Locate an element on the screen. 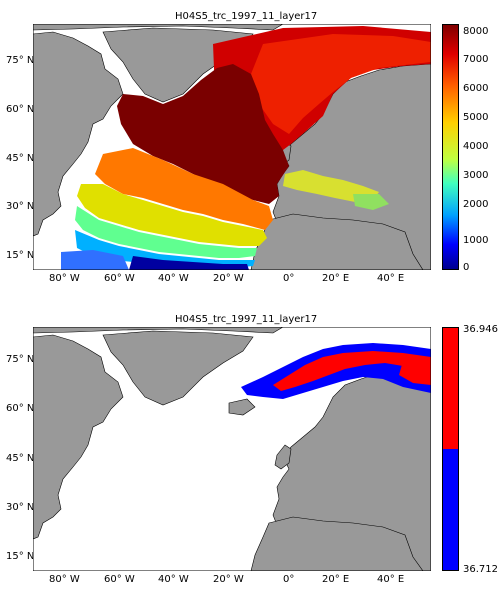  bottom-data-red-east is located at coordinates (415, 373).